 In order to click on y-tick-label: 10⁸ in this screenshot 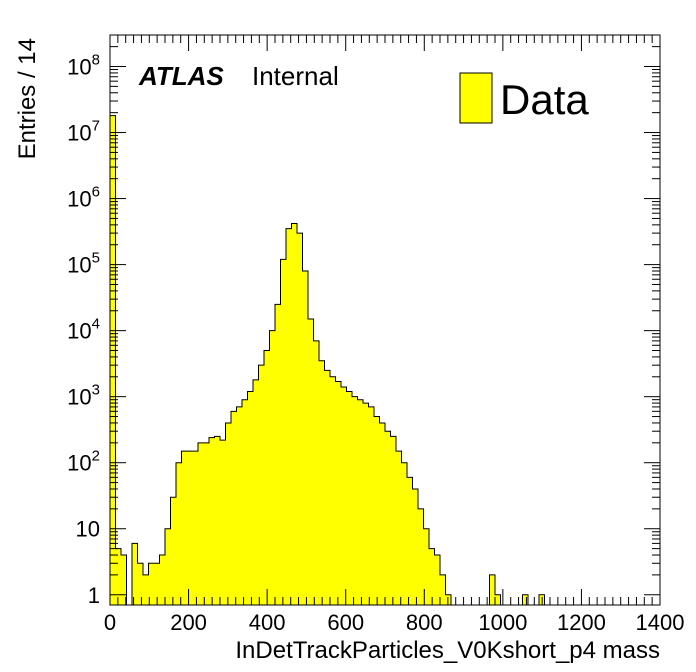, I will do `click(83, 66)`.